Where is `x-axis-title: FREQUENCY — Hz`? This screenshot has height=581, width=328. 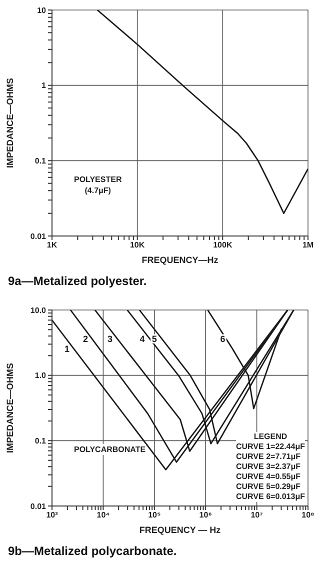 x-axis-title: FREQUENCY — Hz is located at coordinates (180, 530).